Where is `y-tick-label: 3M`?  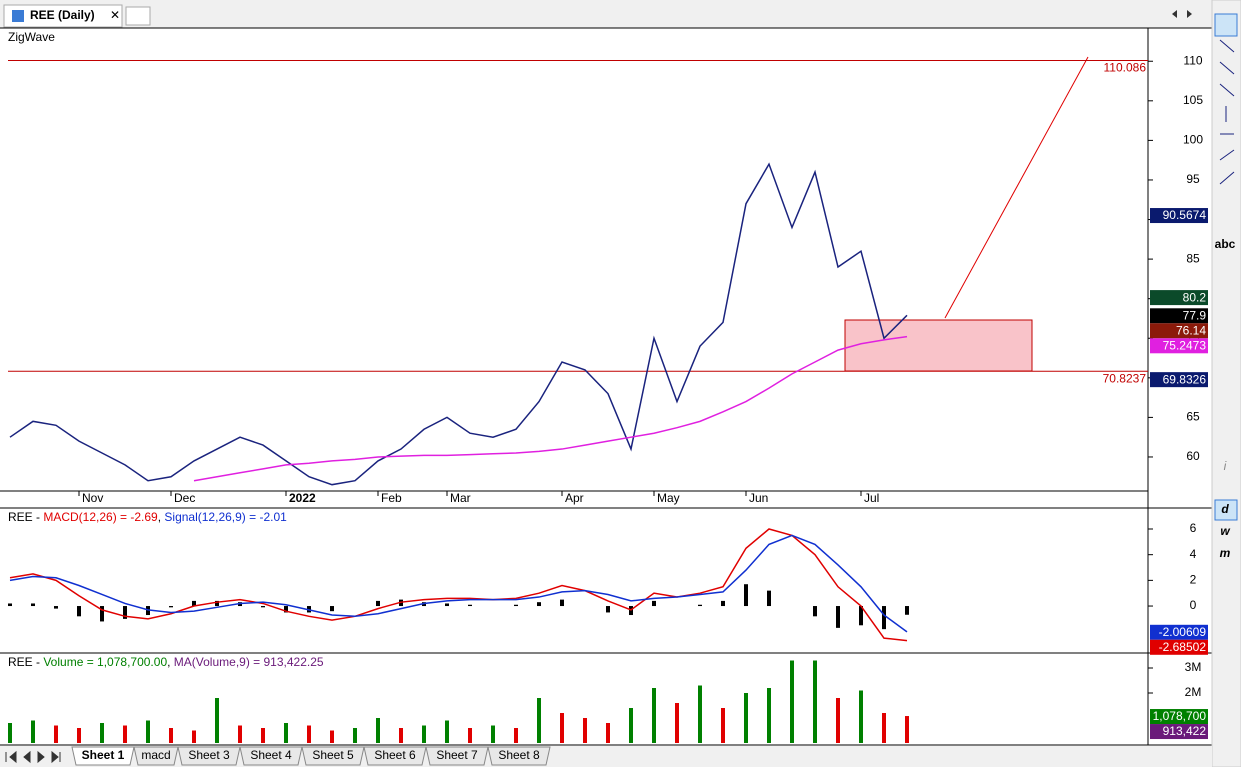 y-tick-label: 3M is located at coordinates (1193, 667).